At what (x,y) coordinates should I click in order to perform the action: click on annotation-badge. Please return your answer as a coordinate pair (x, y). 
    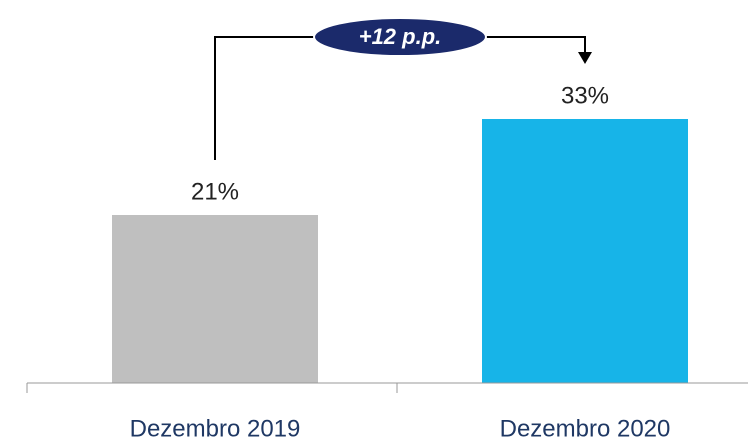
    Looking at the image, I should click on (400, 37).